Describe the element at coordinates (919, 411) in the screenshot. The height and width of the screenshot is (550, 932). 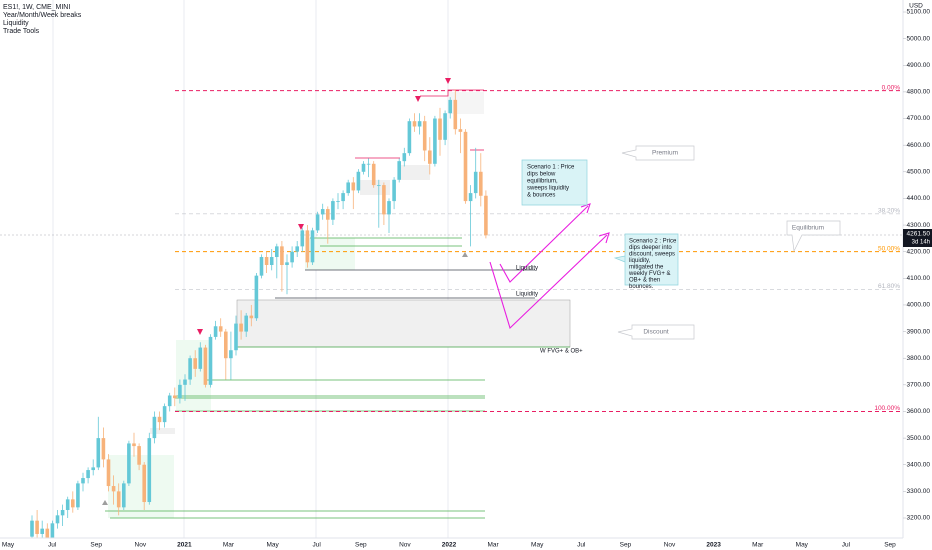
I see `y-tick-label: 3600.00` at that location.